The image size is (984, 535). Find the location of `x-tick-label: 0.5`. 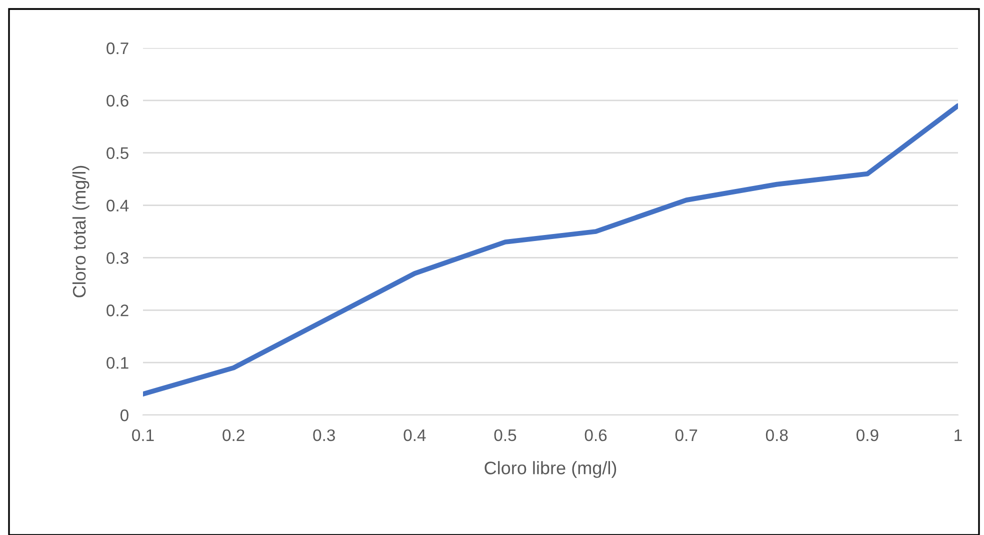

x-tick-label: 0.5 is located at coordinates (505, 435).